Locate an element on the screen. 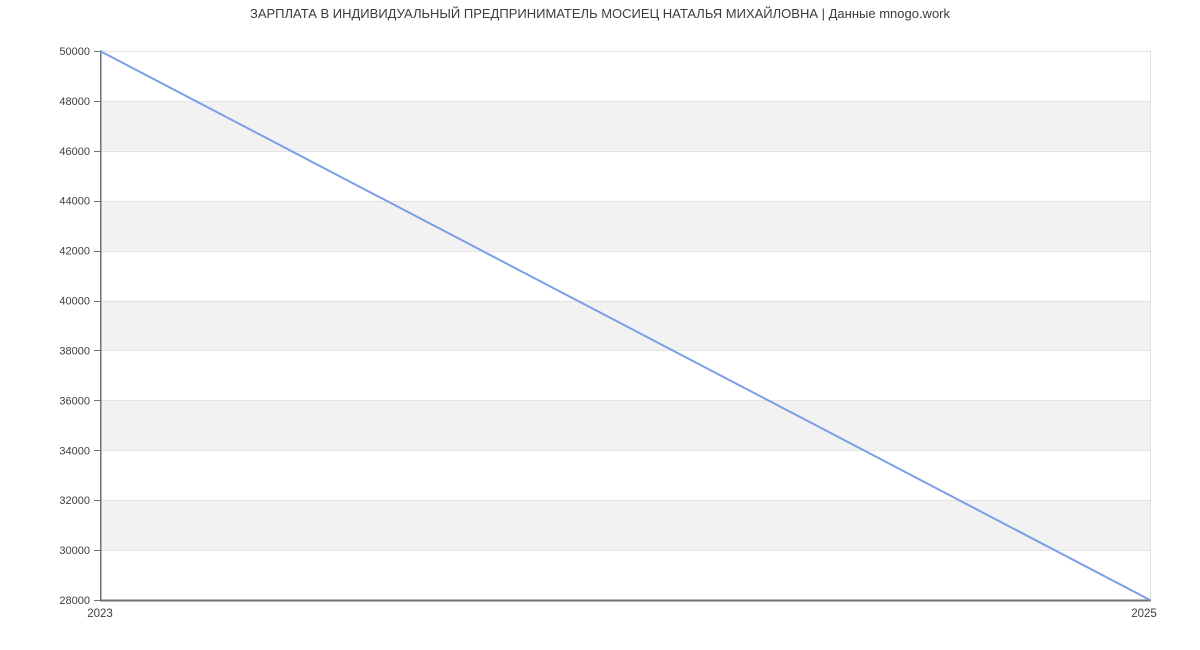 This screenshot has height=650, width=1200. y-tick-label: 28000 is located at coordinates (74, 601).